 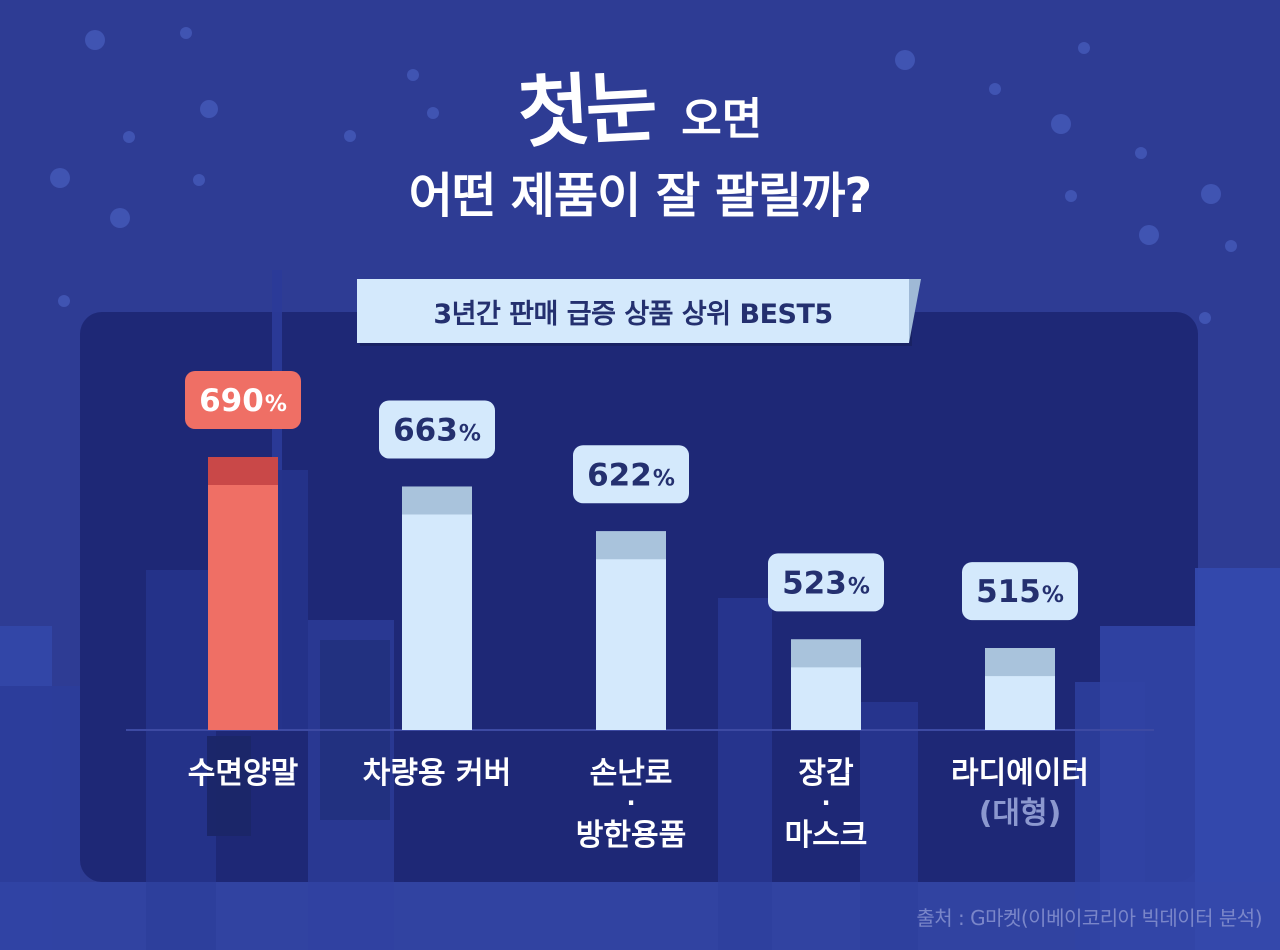 What do you see at coordinates (243, 773) in the screenshot?
I see `category-label: 수면양말` at bounding box center [243, 773].